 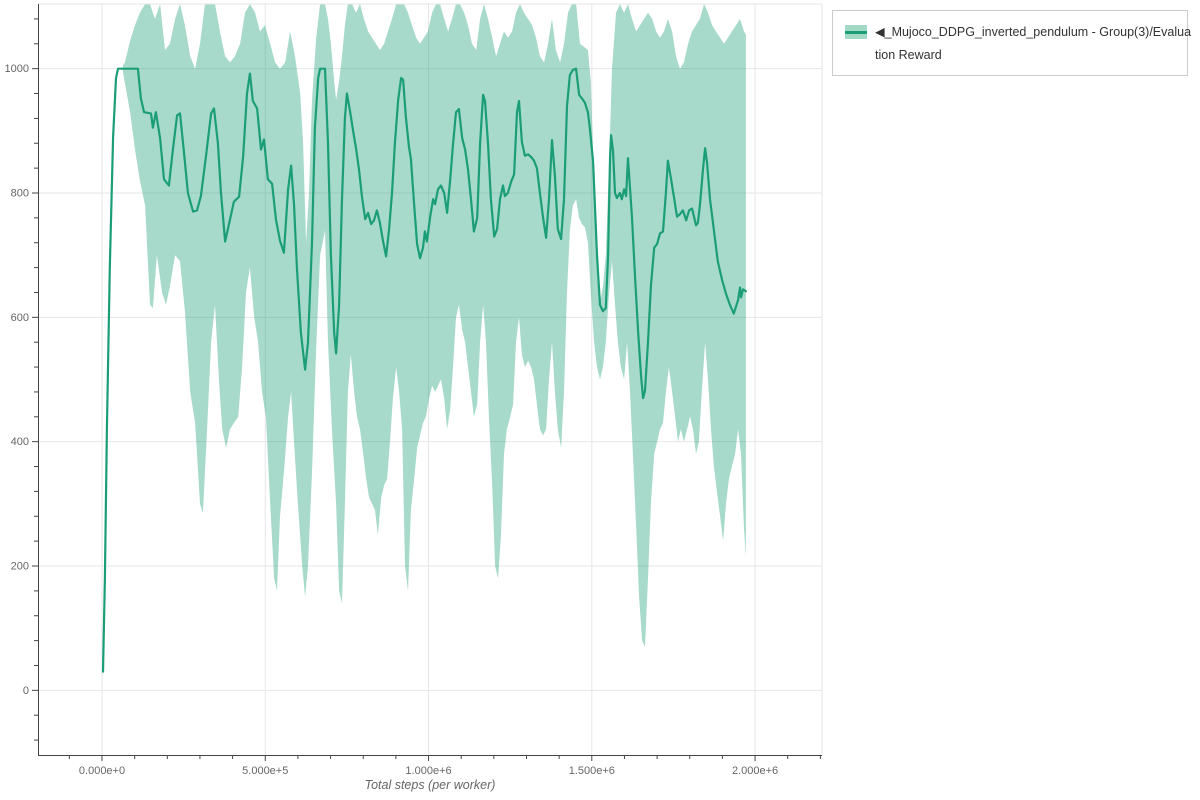 I want to click on legend-label-line2: tion Reward, so click(x=908, y=54).